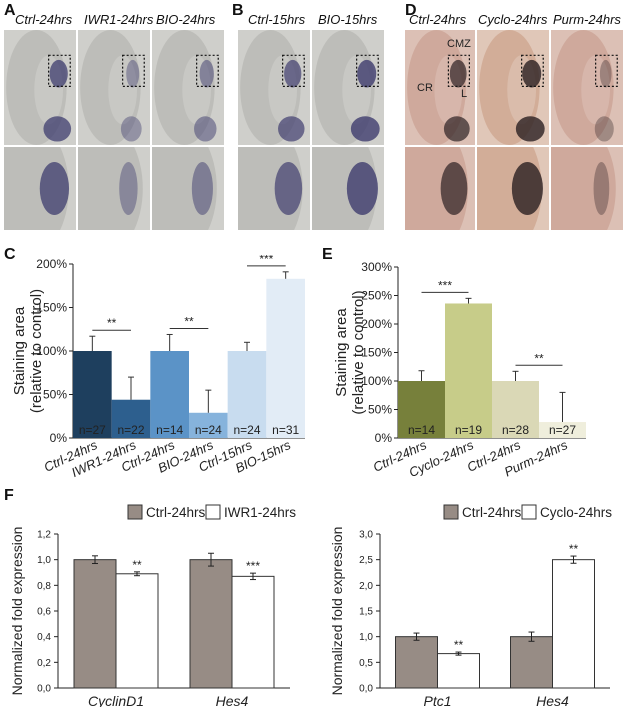 This screenshot has height=707, width=633. Describe the element at coordinates (114, 87) in the screenshot. I see `micrograph-a-2-overview` at that location.